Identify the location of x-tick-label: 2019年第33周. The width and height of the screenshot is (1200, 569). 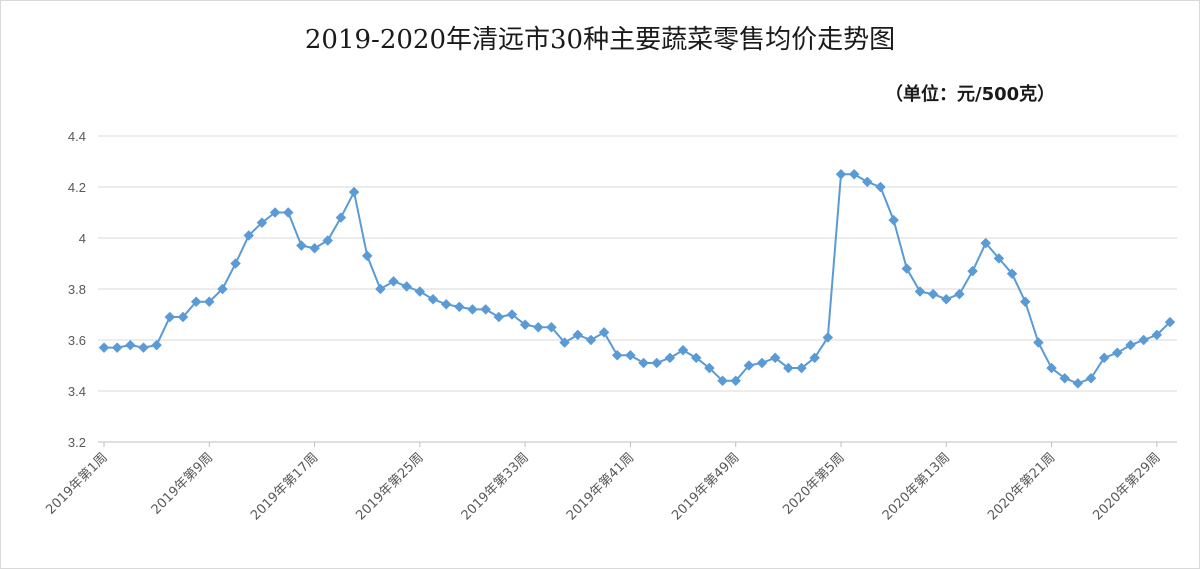
(495, 486).